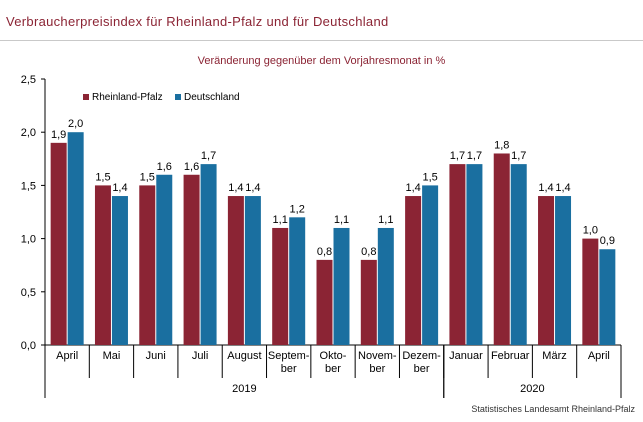  I want to click on title-divider, so click(321, 40).